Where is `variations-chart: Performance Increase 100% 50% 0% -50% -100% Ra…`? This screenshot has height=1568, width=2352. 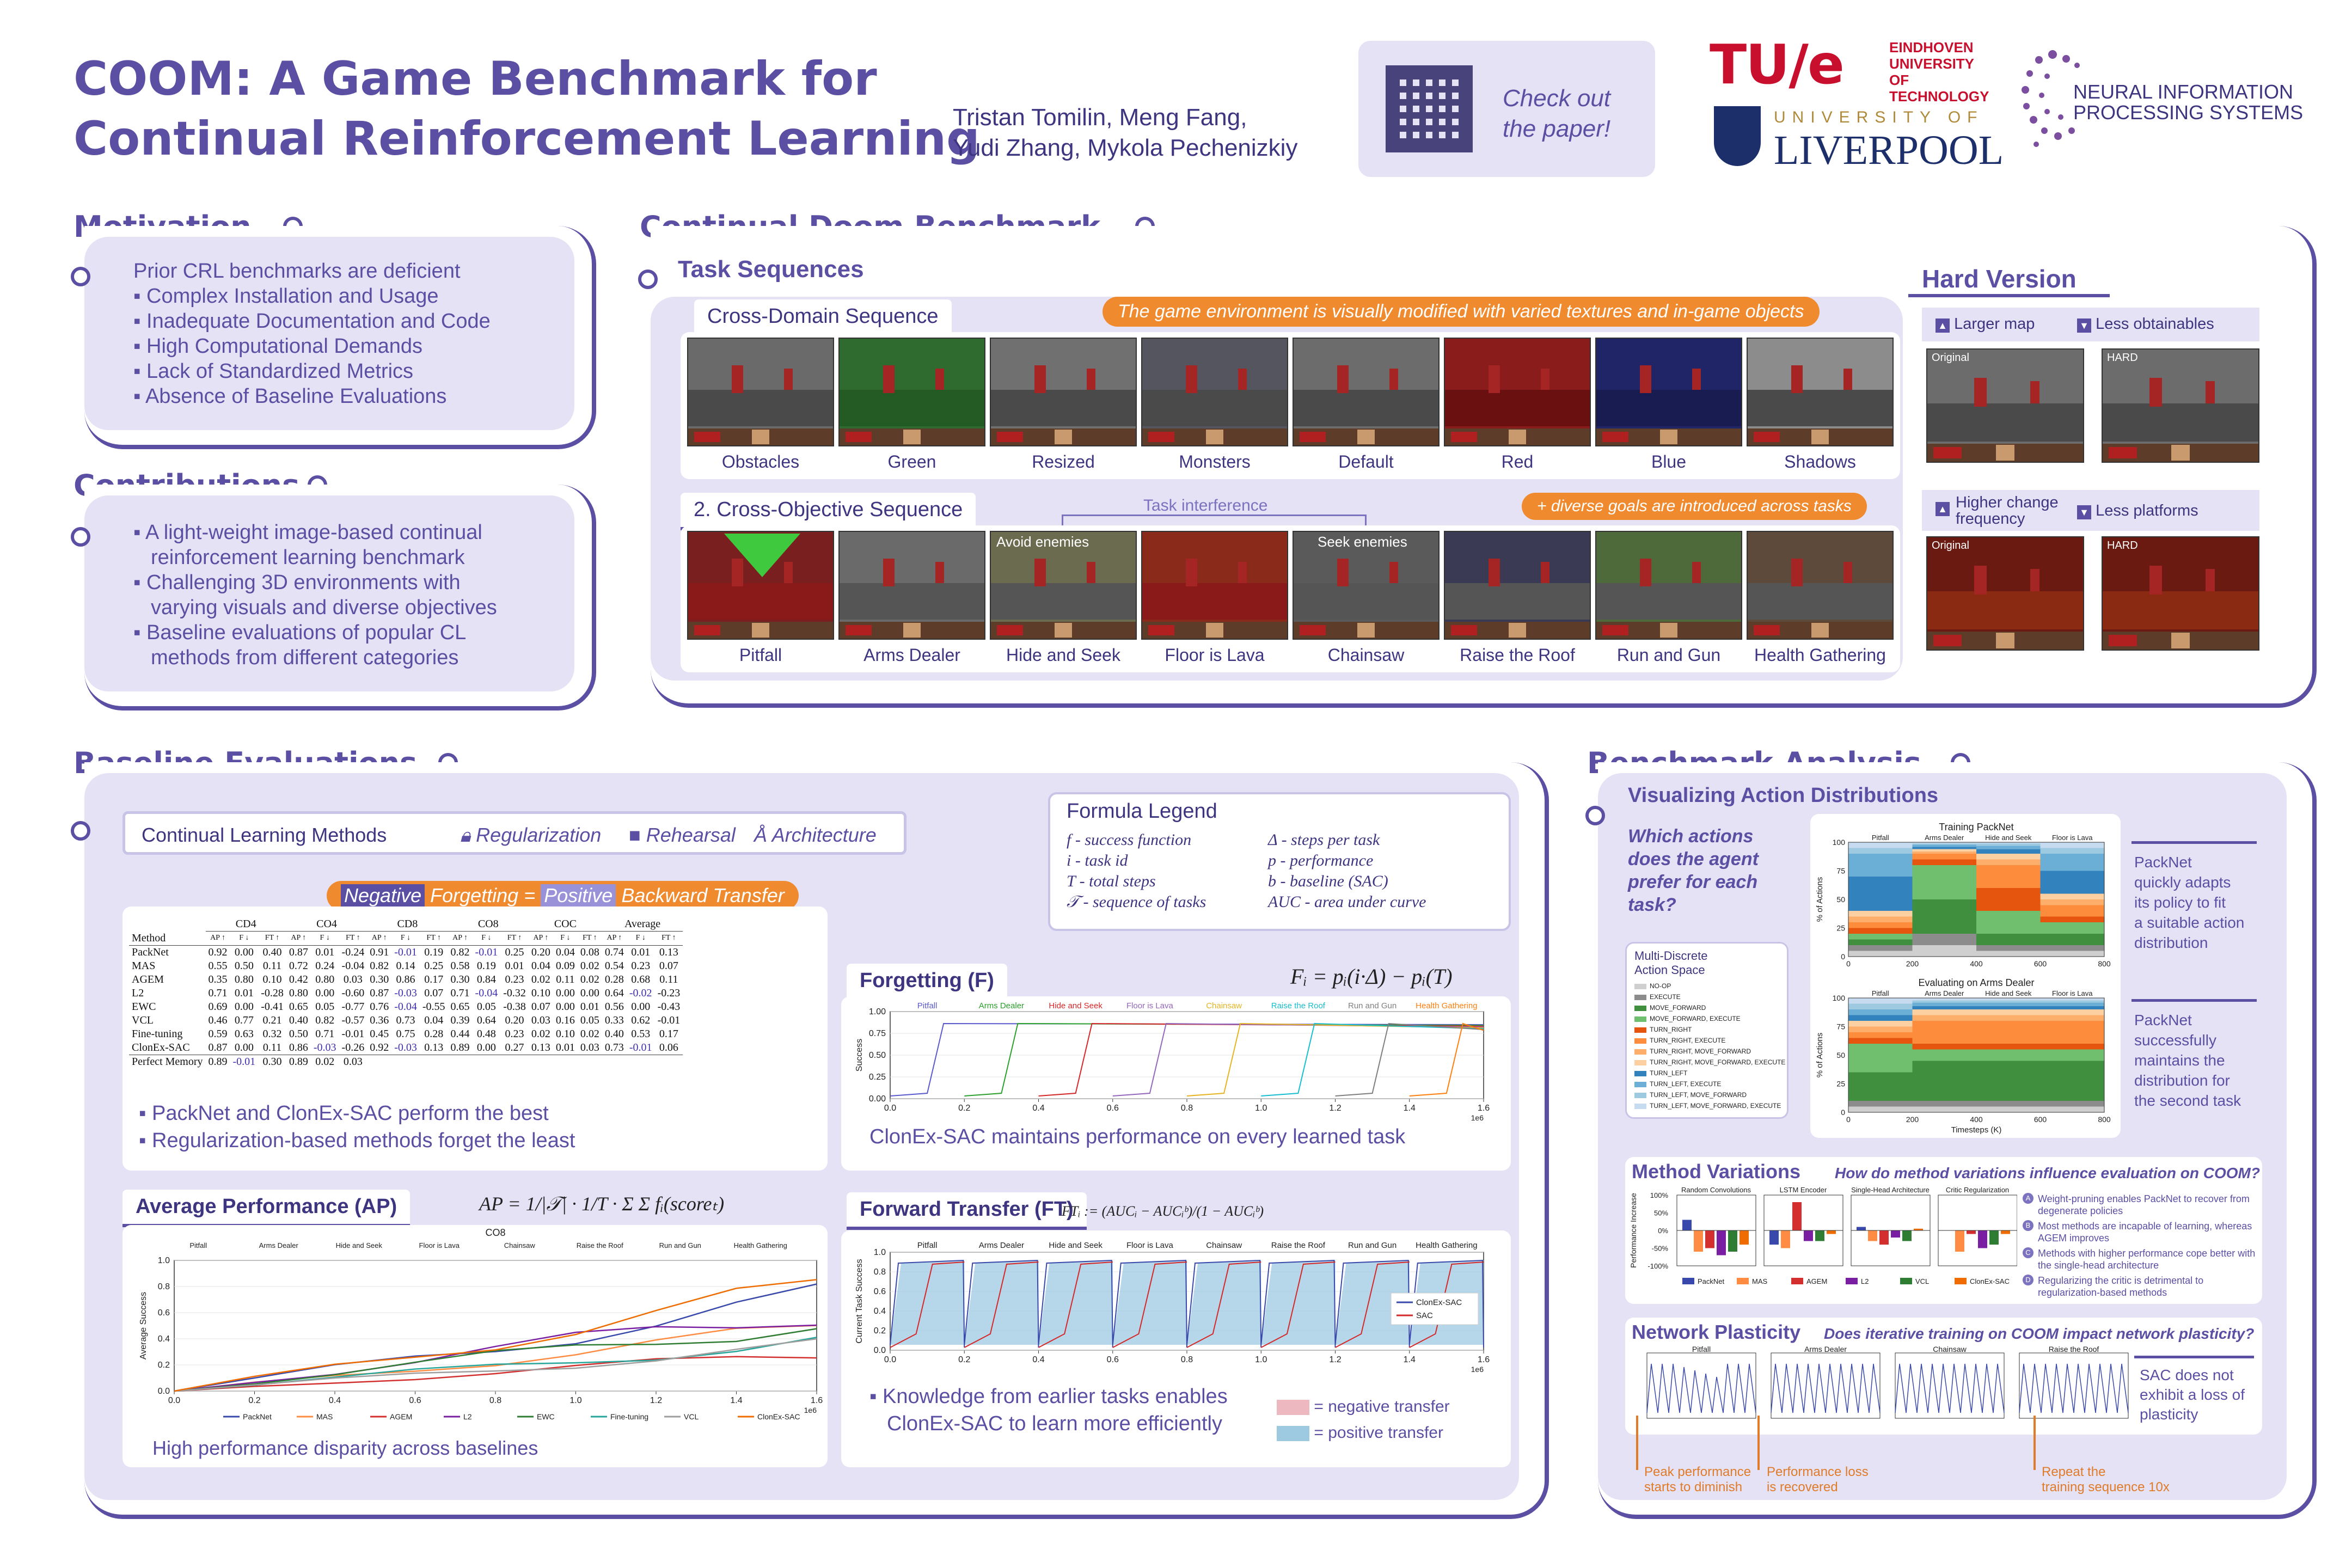
variations-chart: Performance Increase 100% 50% 0% -50% -100% Ra… is located at coordinates (1823, 1235).